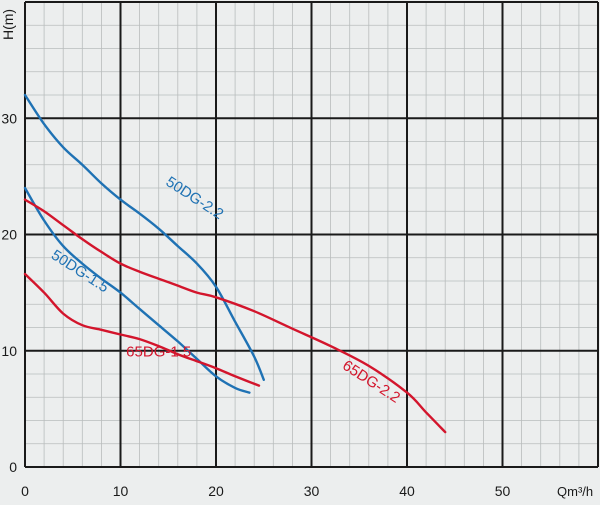 The image size is (600, 505). What do you see at coordinates (121, 491) in the screenshot?
I see `x-tick-label: 10` at bounding box center [121, 491].